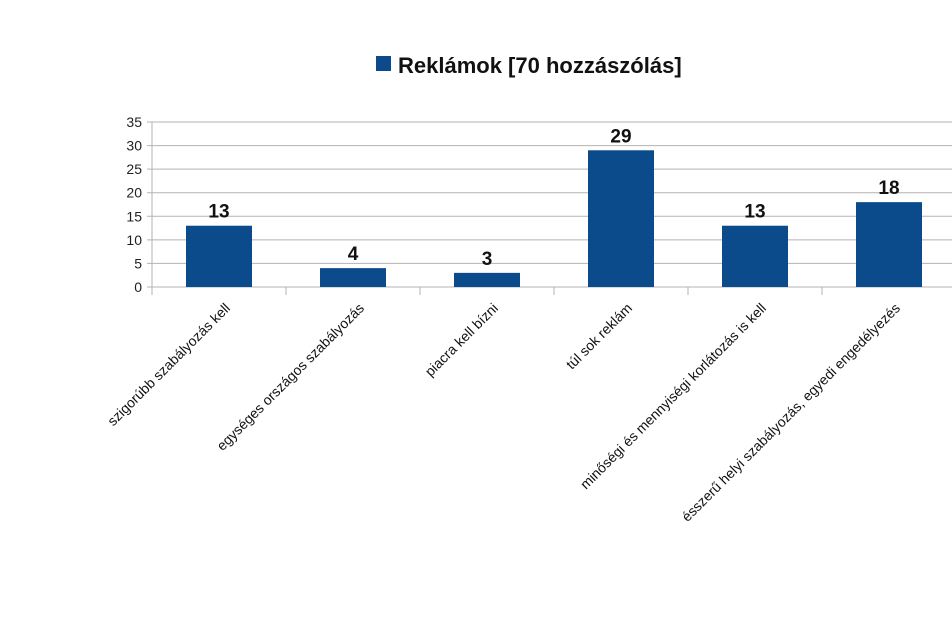 The width and height of the screenshot is (952, 638). I want to click on y-tick-label: 20, so click(134, 193).